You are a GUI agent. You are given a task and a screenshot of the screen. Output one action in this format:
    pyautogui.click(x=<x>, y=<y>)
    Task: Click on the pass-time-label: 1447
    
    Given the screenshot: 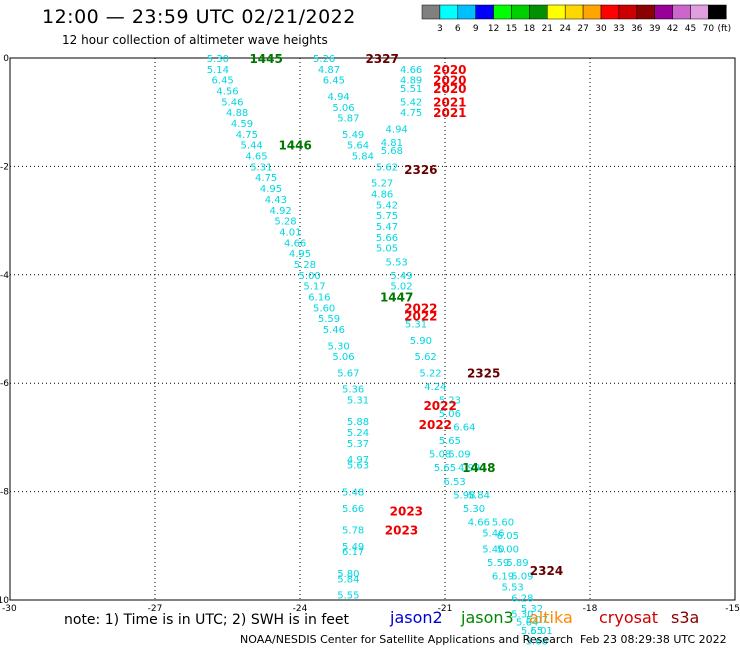 What is the action you would take?
    pyautogui.click(x=396, y=297)
    